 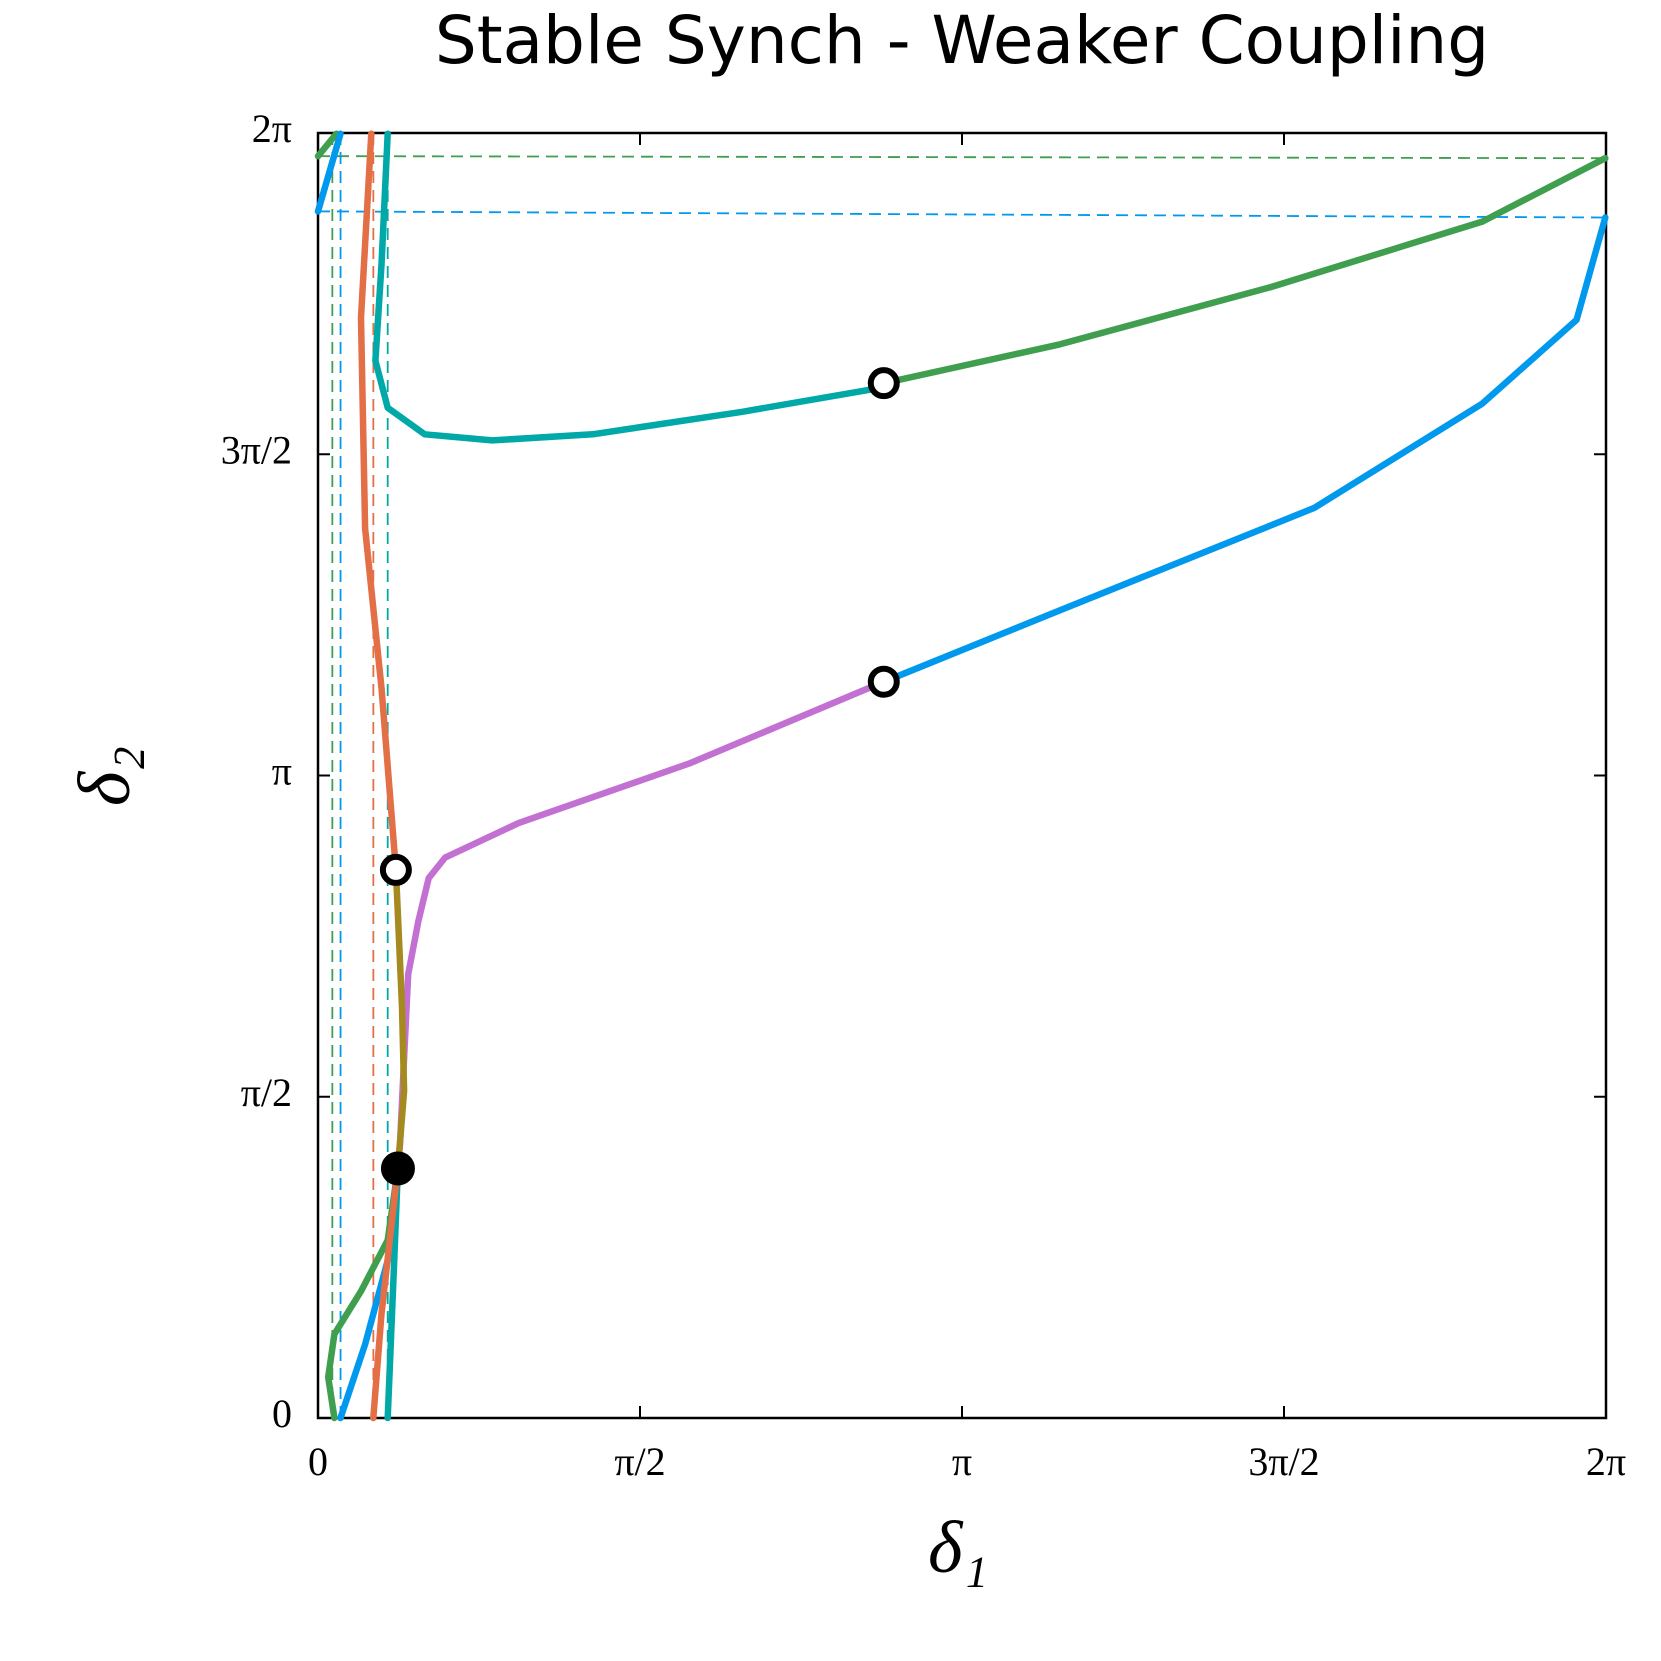 What do you see at coordinates (1283, 1461) in the screenshot?
I see `x-tick-label: 3π/2` at bounding box center [1283, 1461].